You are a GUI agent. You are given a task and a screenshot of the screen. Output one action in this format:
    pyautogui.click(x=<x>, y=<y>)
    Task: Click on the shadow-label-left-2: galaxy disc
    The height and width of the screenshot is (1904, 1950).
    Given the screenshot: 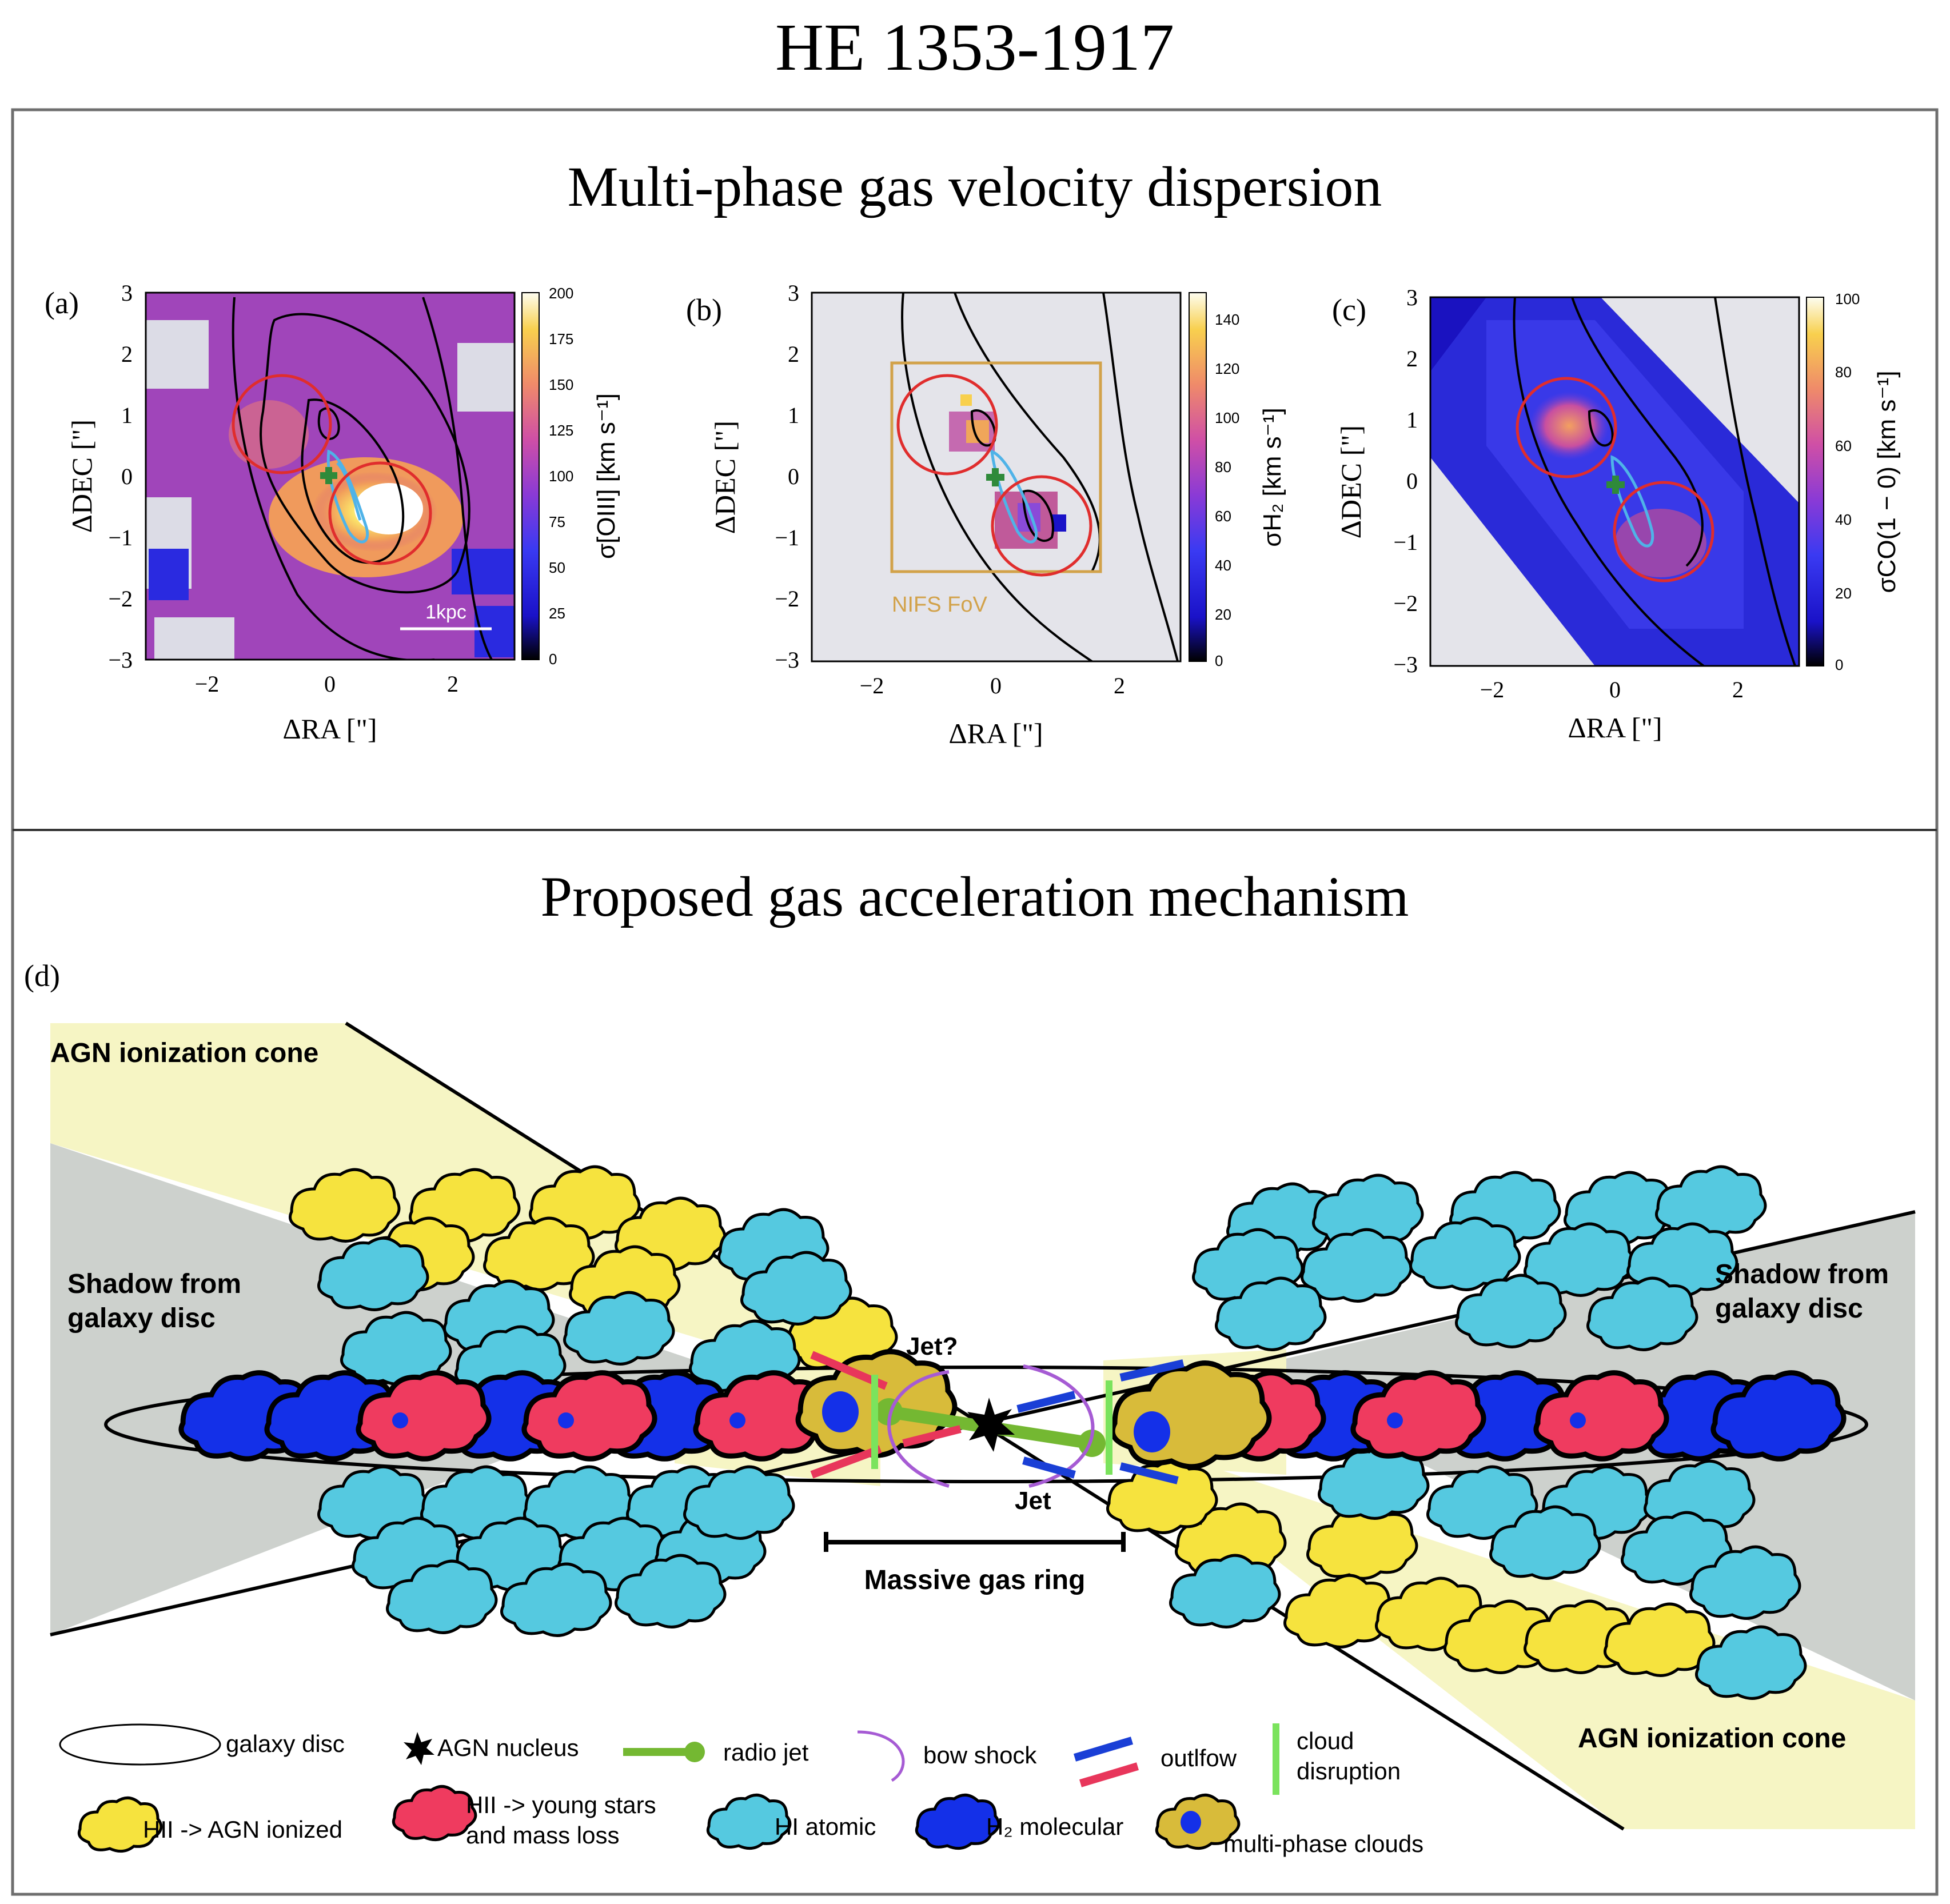 What is the action you would take?
    pyautogui.click(x=141, y=1318)
    